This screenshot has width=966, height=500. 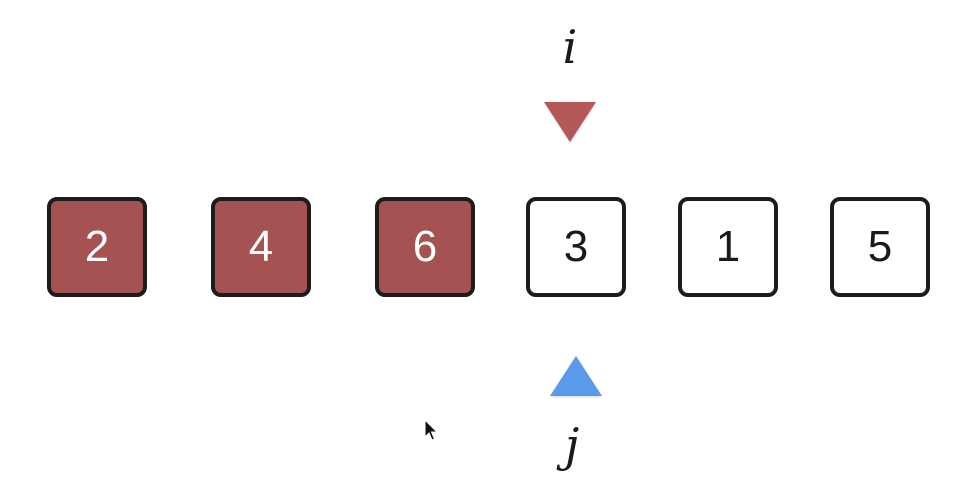 What do you see at coordinates (425, 247) in the screenshot?
I see `array-cell-2: 6` at bounding box center [425, 247].